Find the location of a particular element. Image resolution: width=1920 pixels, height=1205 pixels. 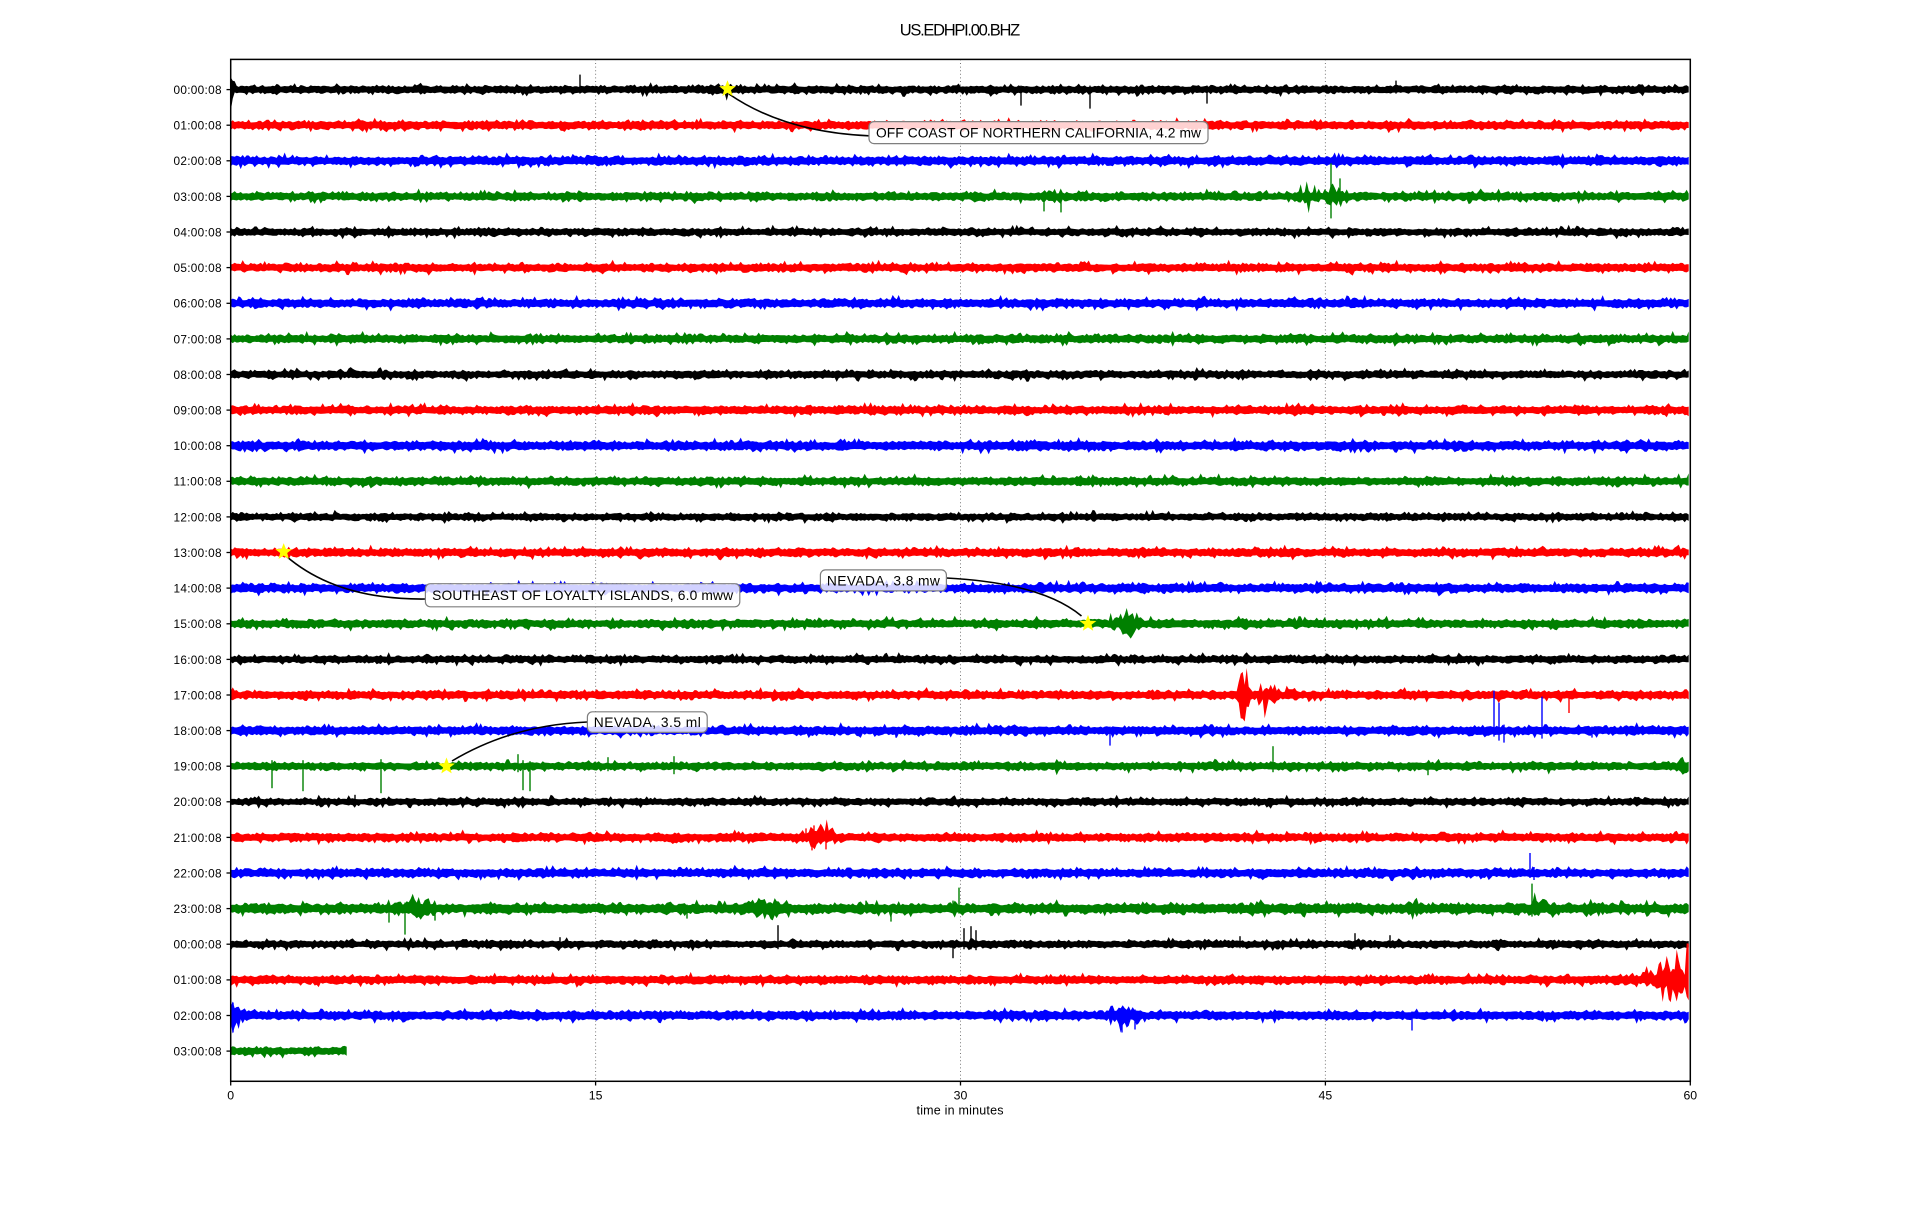

svg-text: 22:00:08 is located at coordinates (198, 873).